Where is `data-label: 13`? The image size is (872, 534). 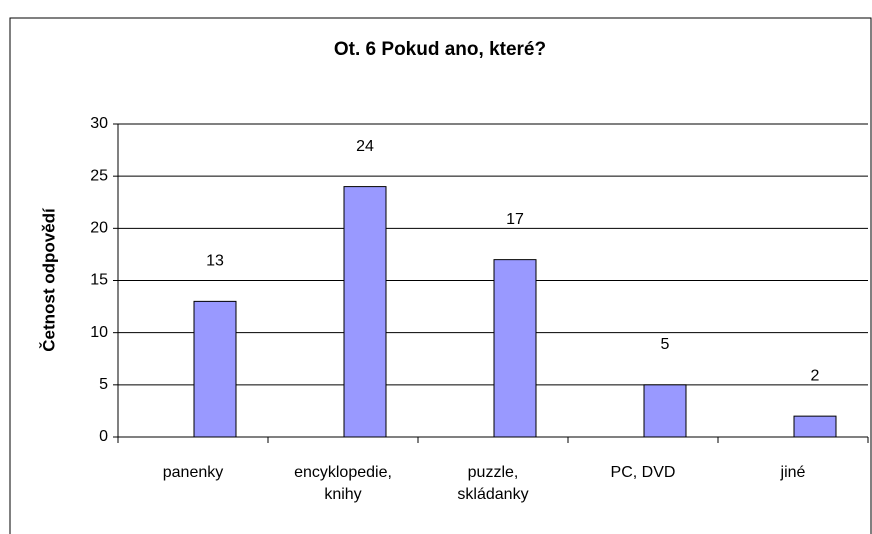 data-label: 13 is located at coordinates (215, 261).